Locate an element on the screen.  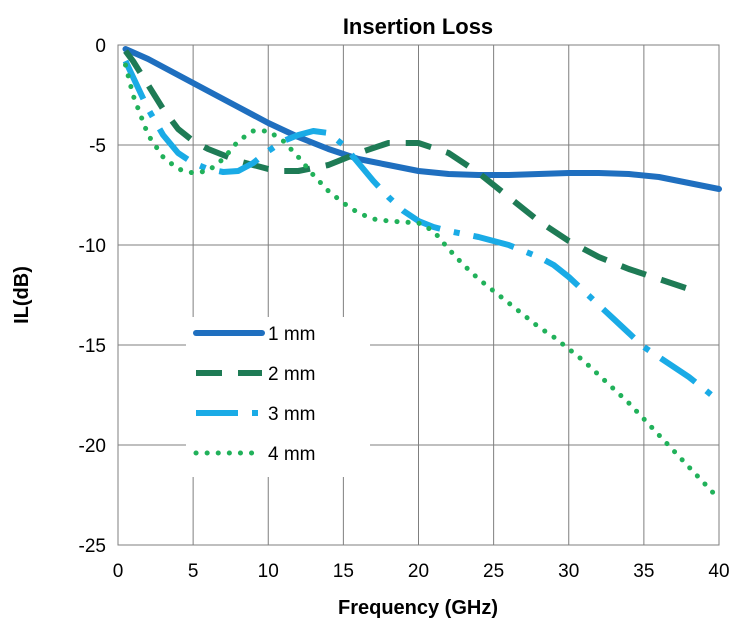
legend: 1 mm 2 mm 3 mm 4 mm is located at coordinates (278, 397).